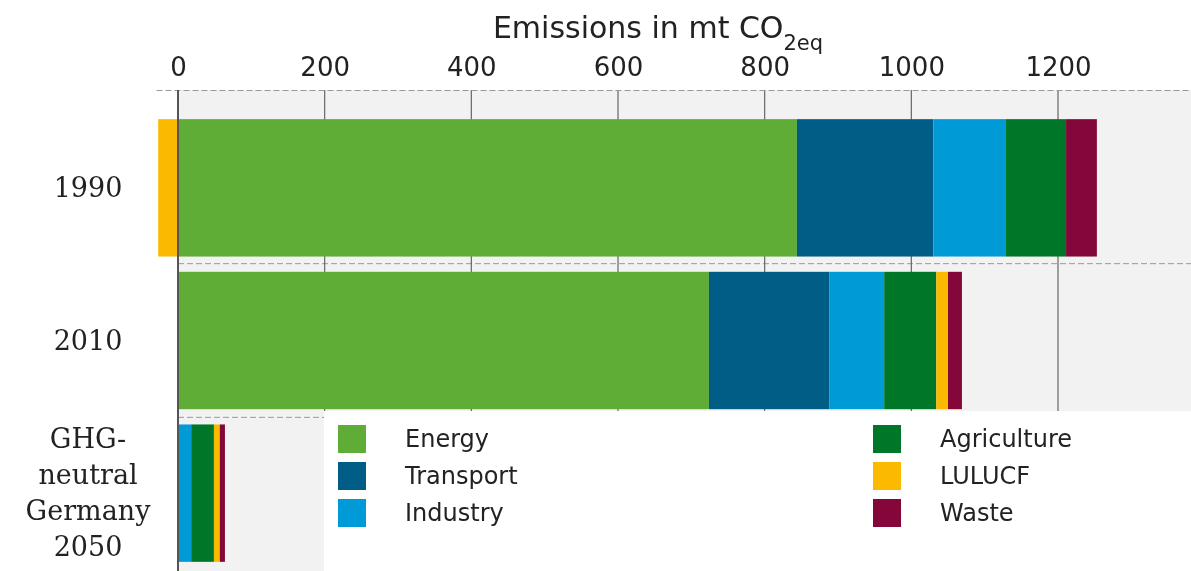 This screenshot has height=571, width=1191. Describe the element at coordinates (454, 513) in the screenshot. I see `legend-label: Industry` at that location.